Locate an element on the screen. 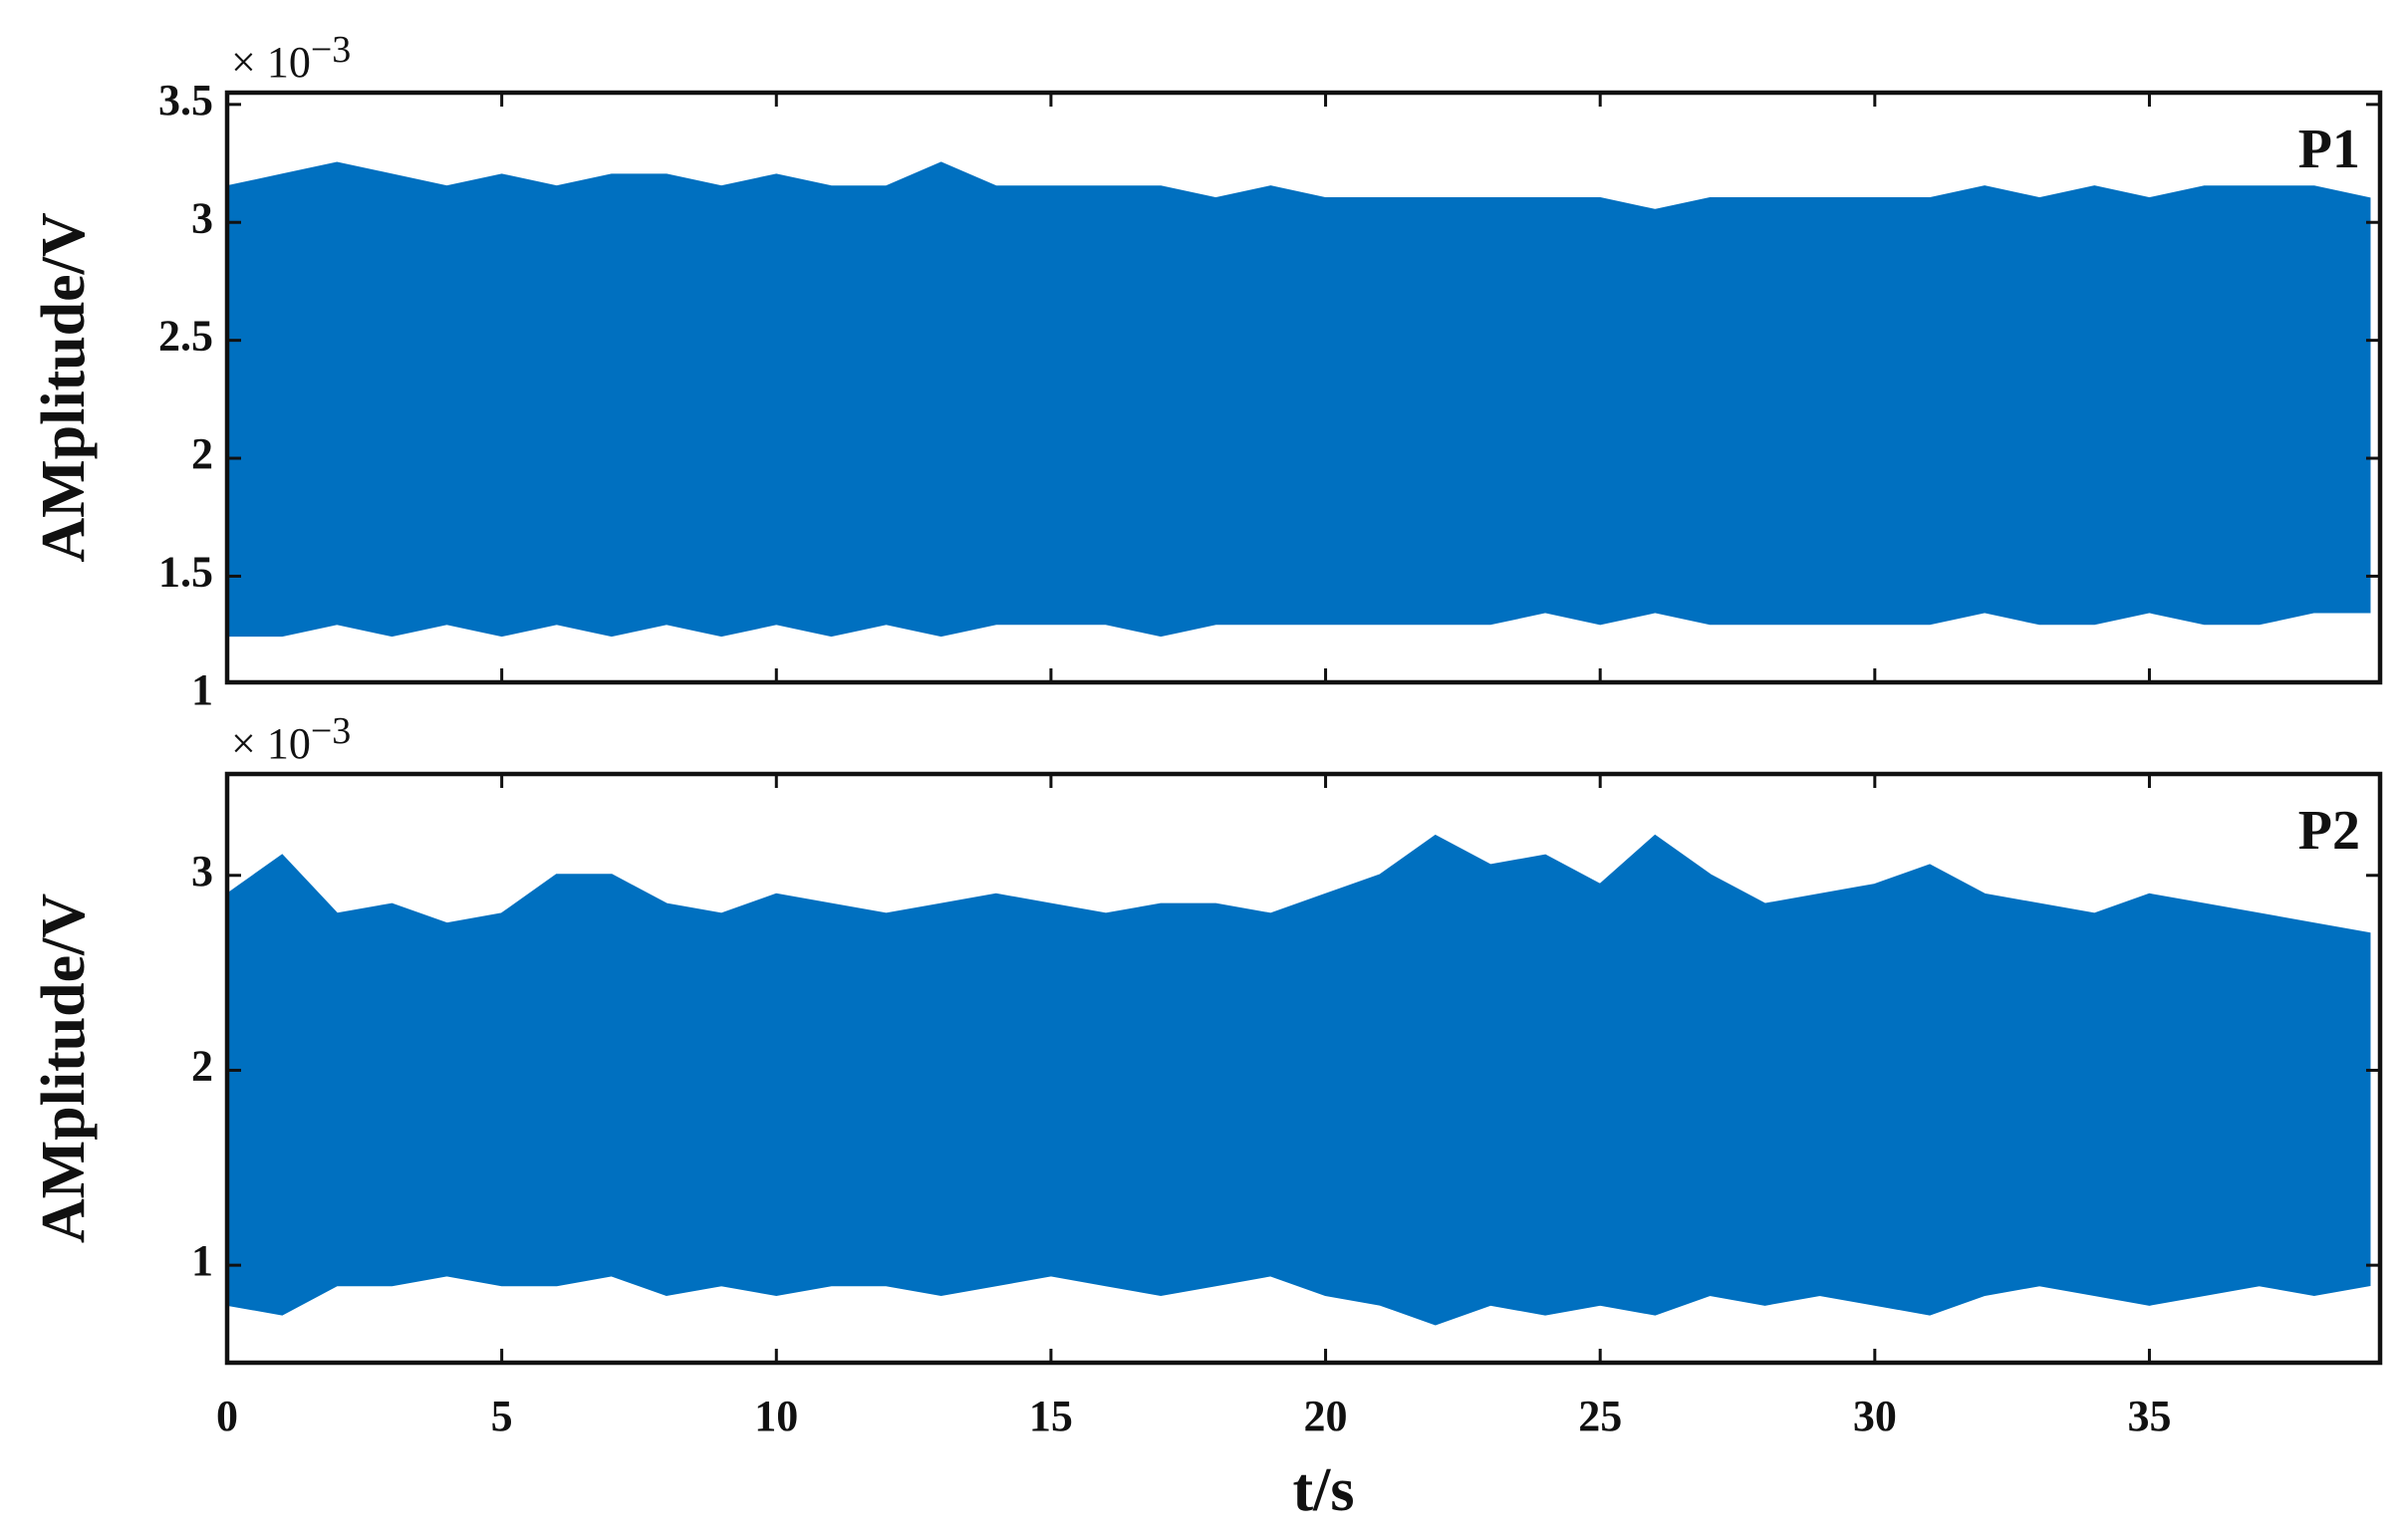 The image size is (2400, 1540). x-axis-label: t/s is located at coordinates (1324, 1490).